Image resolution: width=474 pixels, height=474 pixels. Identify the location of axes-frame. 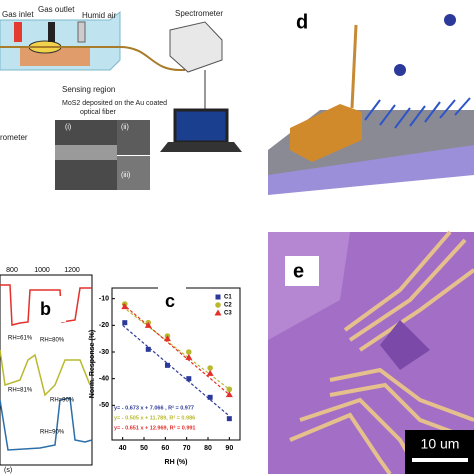
(46, 370).